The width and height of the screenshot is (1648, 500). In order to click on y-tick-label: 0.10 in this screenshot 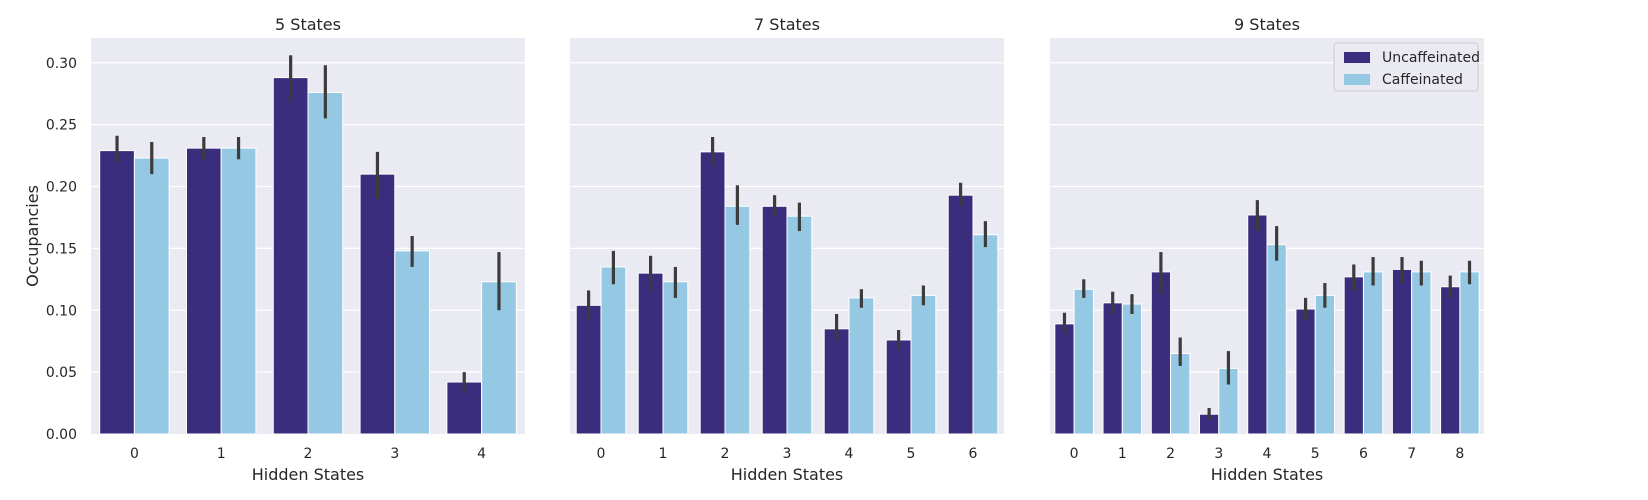, I will do `click(61, 311)`.